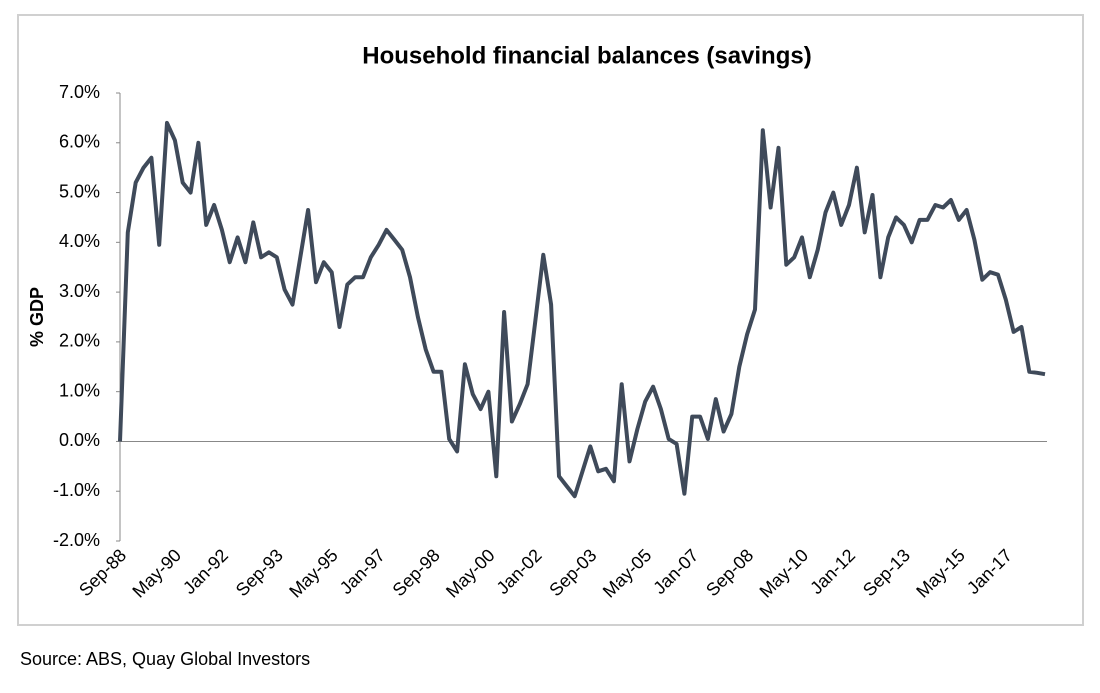 The width and height of the screenshot is (1100, 693). Describe the element at coordinates (79, 142) in the screenshot. I see `y-tick-label: 6.0%` at that location.